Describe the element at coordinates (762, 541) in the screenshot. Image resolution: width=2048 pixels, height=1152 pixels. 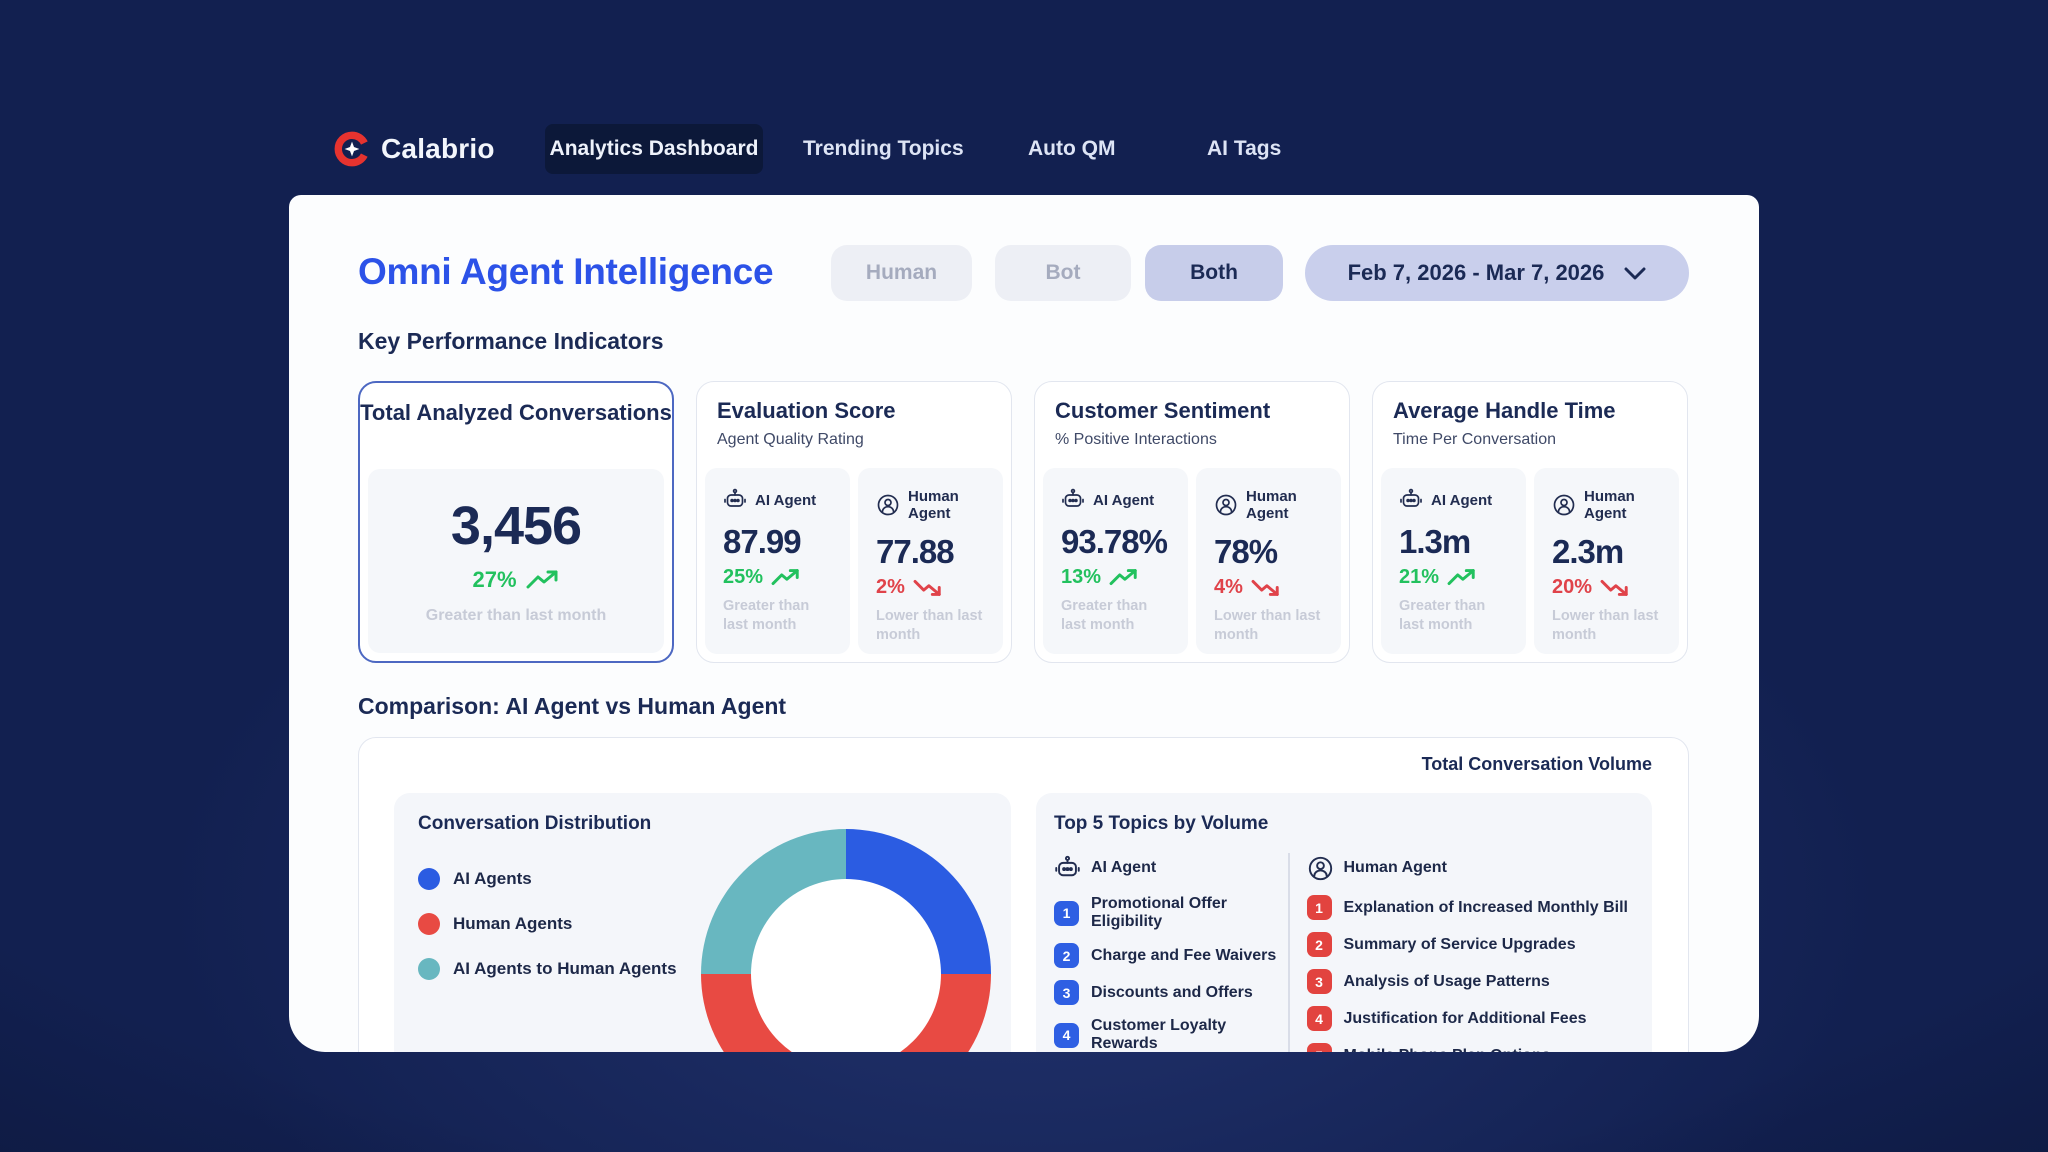
I see `agent-value: 87.99` at that location.